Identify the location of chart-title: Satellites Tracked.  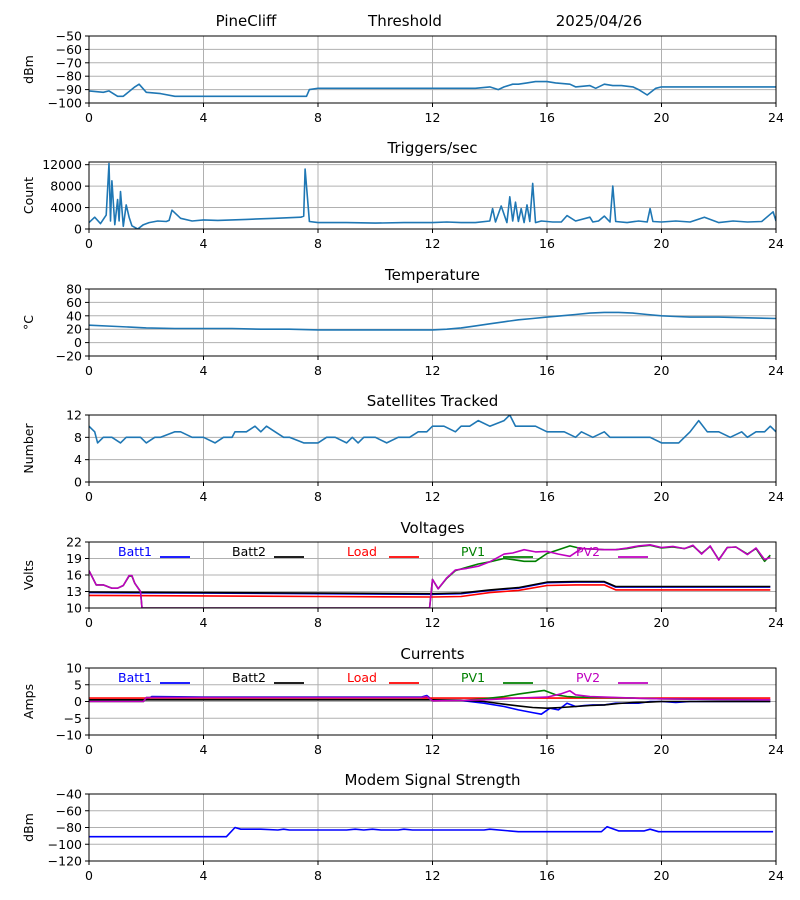
(432, 401).